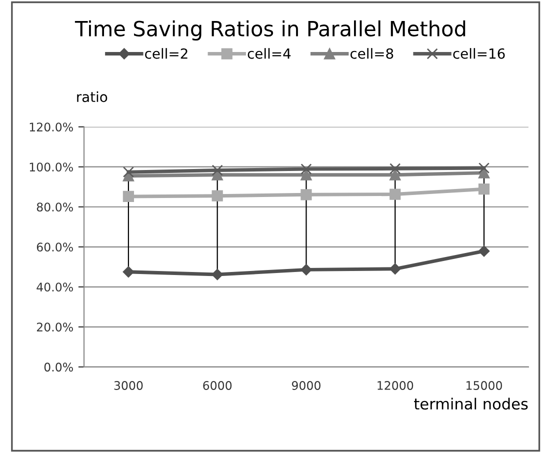  I want to click on legend-label: cell=16, so click(479, 53).